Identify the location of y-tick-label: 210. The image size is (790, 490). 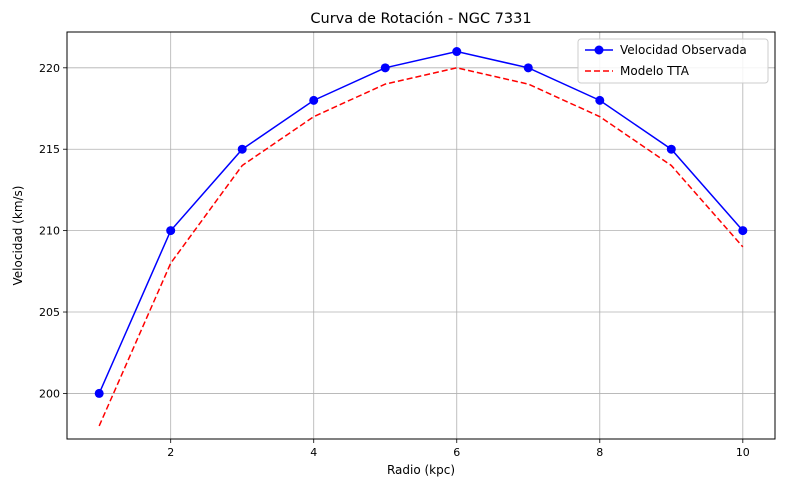
(49, 231).